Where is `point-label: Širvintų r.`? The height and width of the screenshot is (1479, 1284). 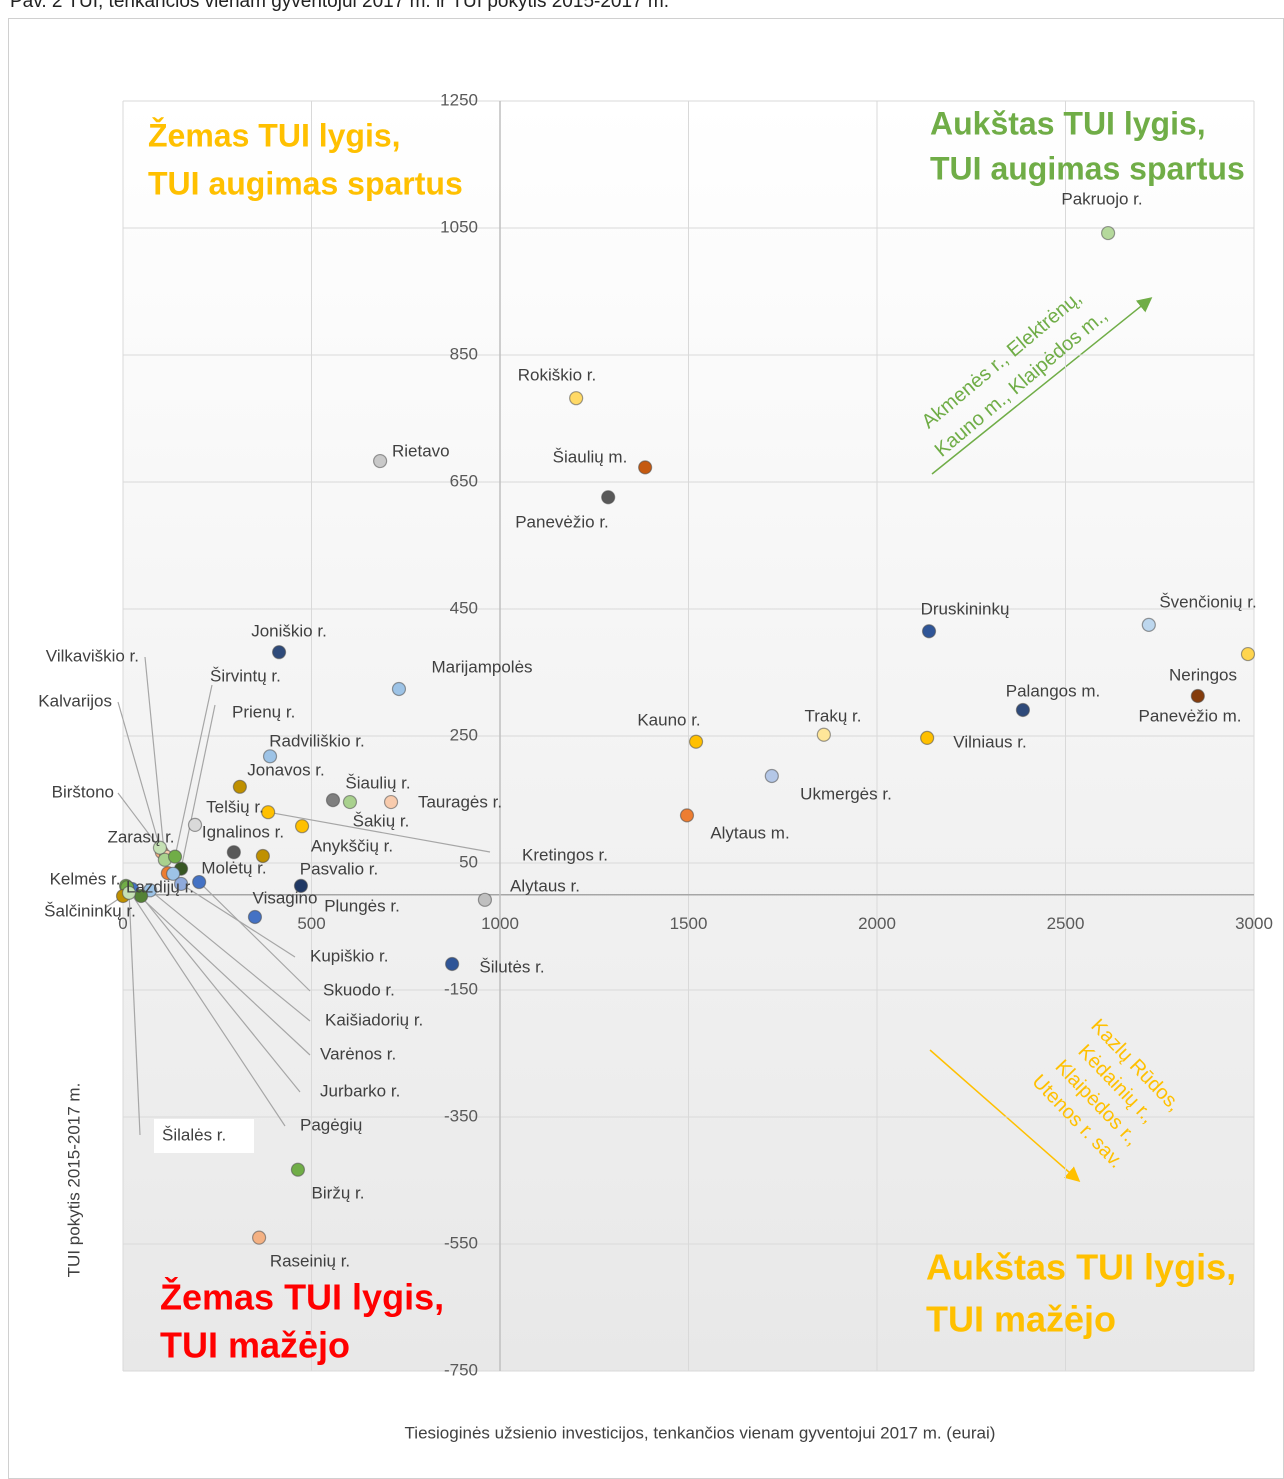 point-label: Širvintų r. is located at coordinates (245, 675).